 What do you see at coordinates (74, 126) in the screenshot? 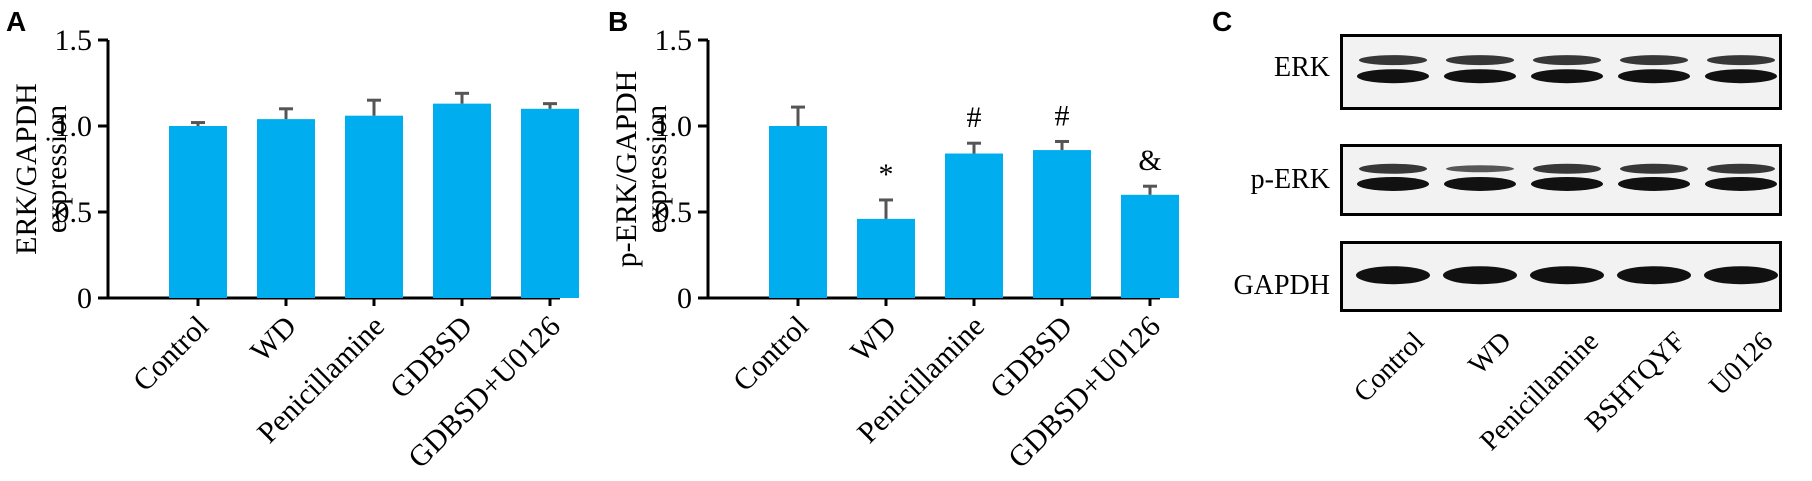
I see `chart-a-y-tick-label: 1.0` at bounding box center [74, 126].